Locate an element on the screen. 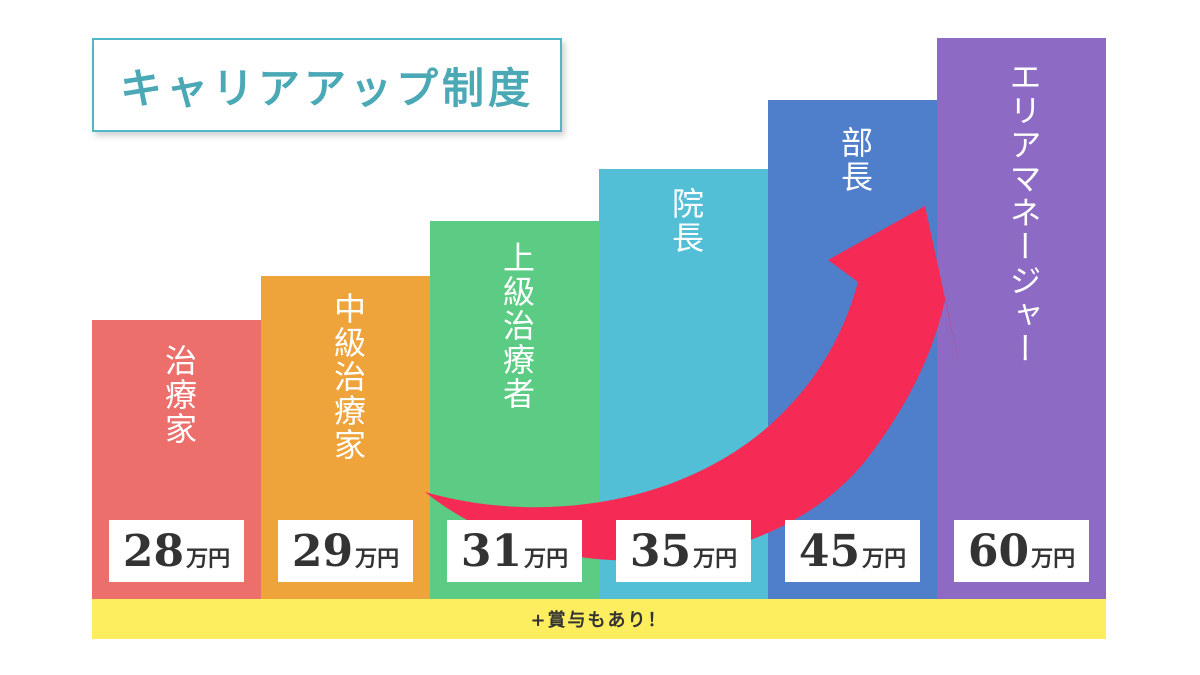  salary-box: 45 万円 is located at coordinates (852, 551).